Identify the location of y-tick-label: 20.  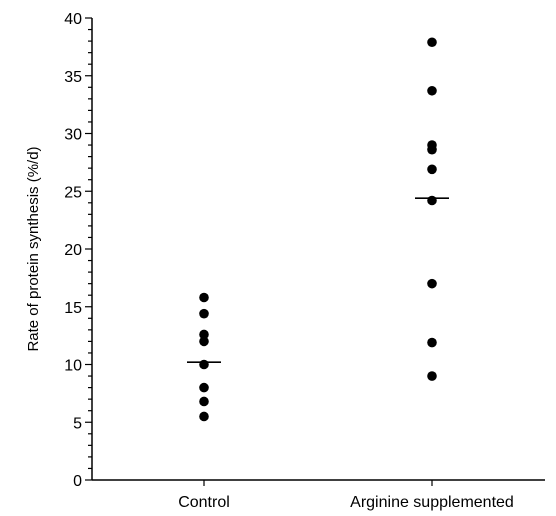
(73, 250).